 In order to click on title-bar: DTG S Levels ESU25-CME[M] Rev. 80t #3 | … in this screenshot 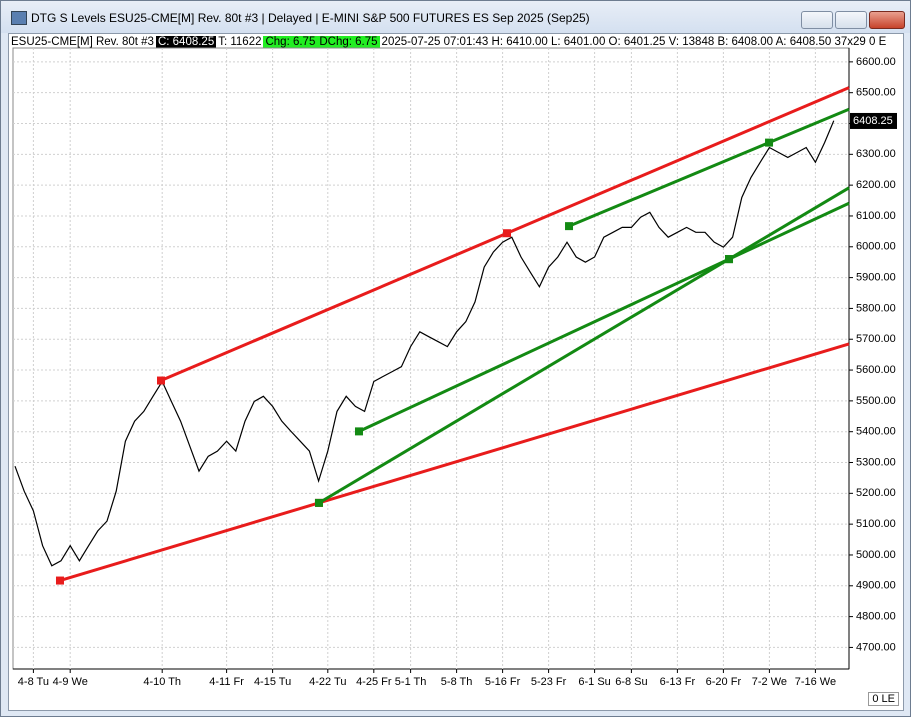, I will do `click(455, 17)`.